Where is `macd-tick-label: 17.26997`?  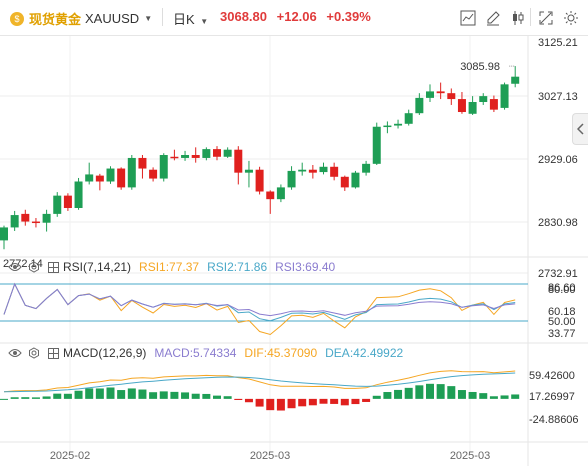 macd-tick-label: 17.26997 is located at coordinates (552, 397).